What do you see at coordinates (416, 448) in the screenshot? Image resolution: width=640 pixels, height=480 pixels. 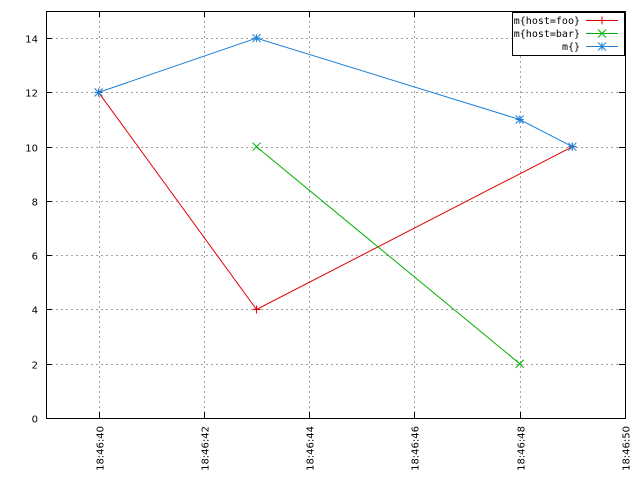 I see `x-tick-label: 18:46:46` at bounding box center [416, 448].